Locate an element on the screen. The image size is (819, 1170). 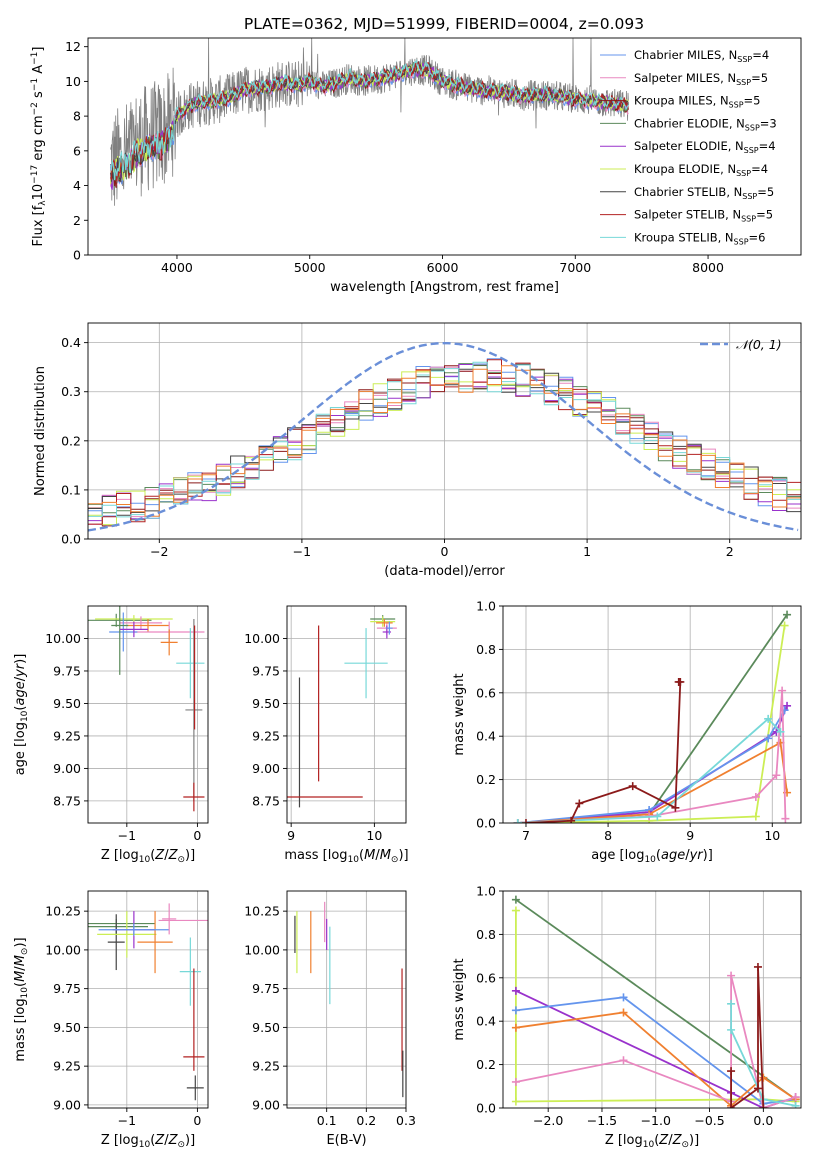
y-tick-label: 1.0 is located at coordinates (486, 606).